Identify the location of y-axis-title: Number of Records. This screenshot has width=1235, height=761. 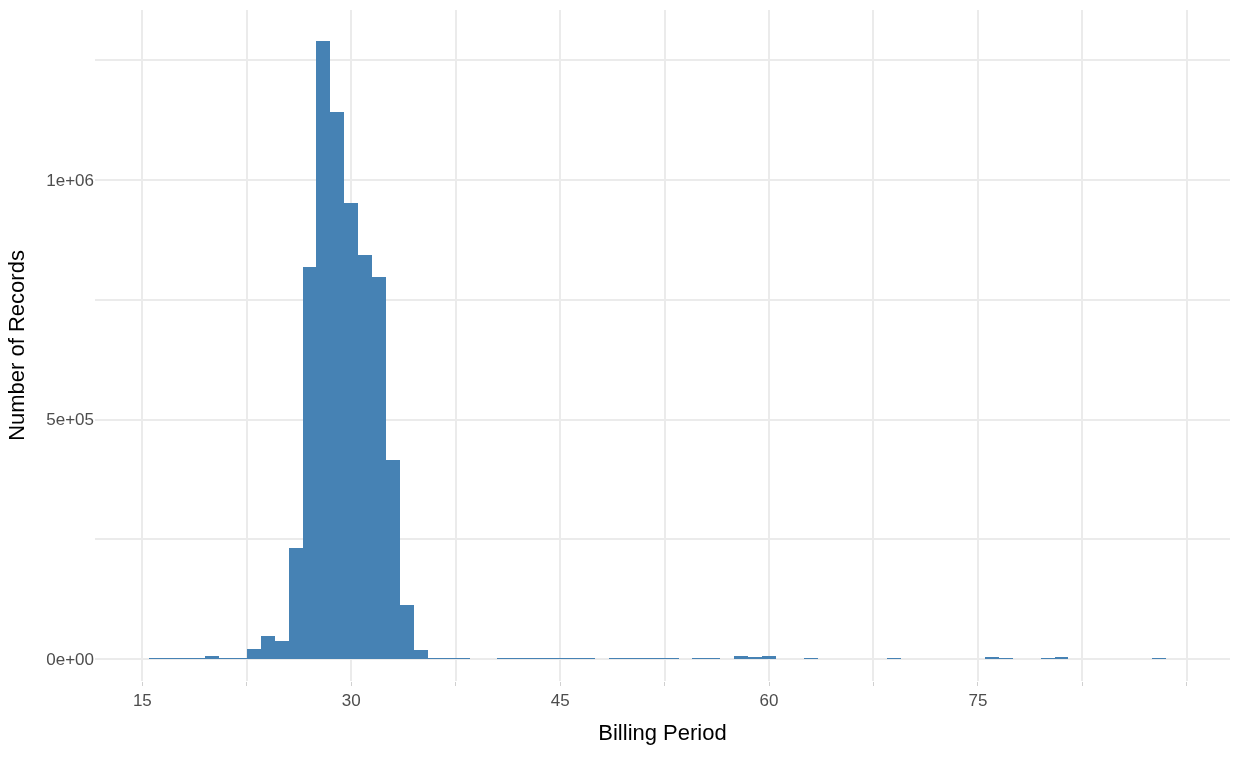
(17, 345).